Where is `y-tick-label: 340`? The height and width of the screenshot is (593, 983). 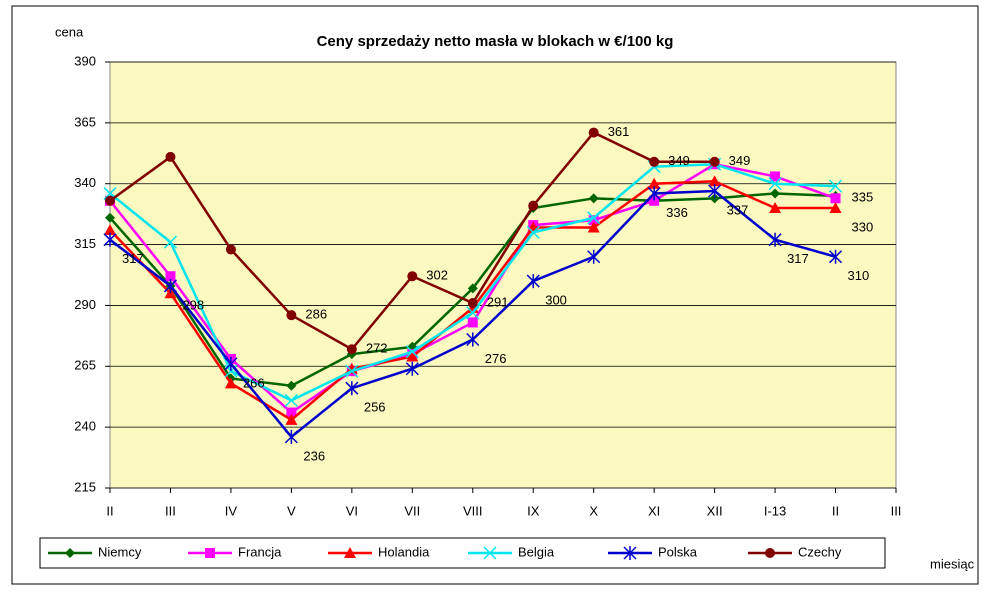 y-tick-label: 340 is located at coordinates (85, 182).